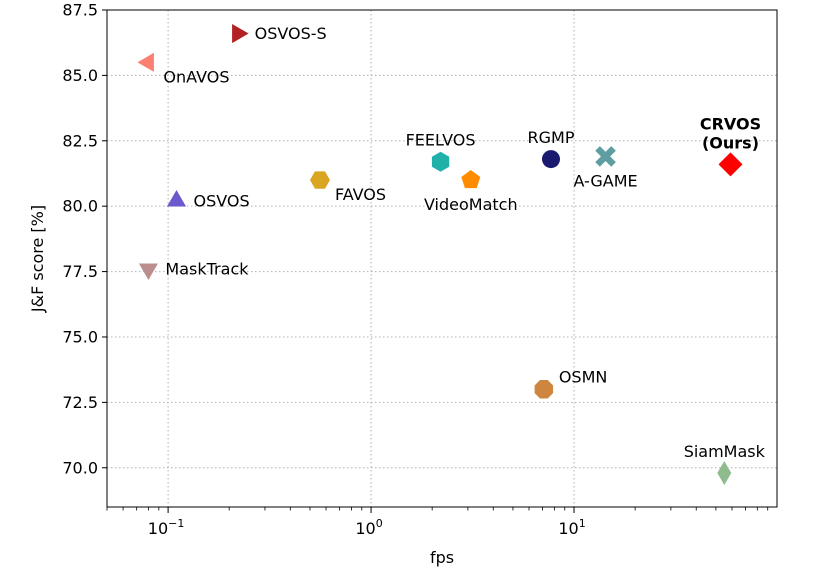 This screenshot has width=830, height=573. What do you see at coordinates (730, 133) in the screenshot?
I see `point-label: CRVOS (Ours)` at bounding box center [730, 133].